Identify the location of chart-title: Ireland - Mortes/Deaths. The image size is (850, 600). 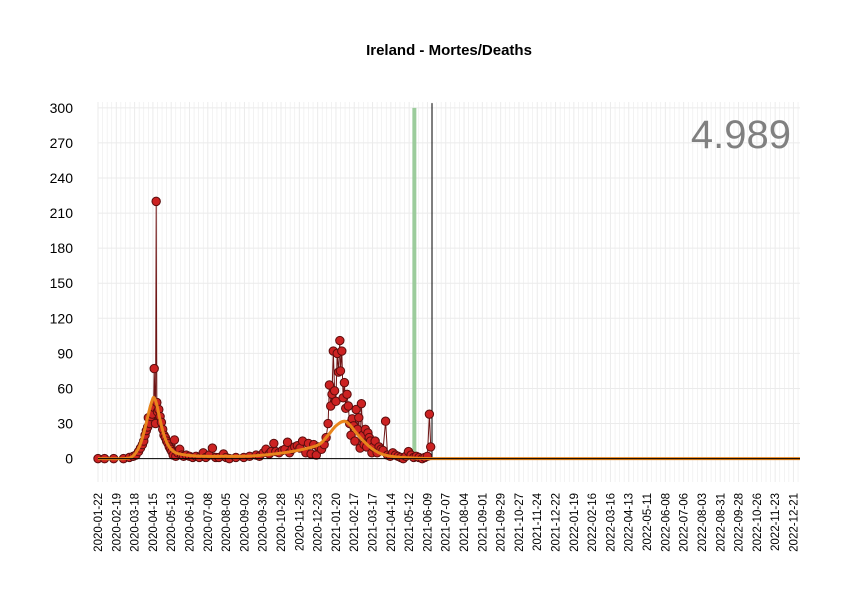
(449, 50).